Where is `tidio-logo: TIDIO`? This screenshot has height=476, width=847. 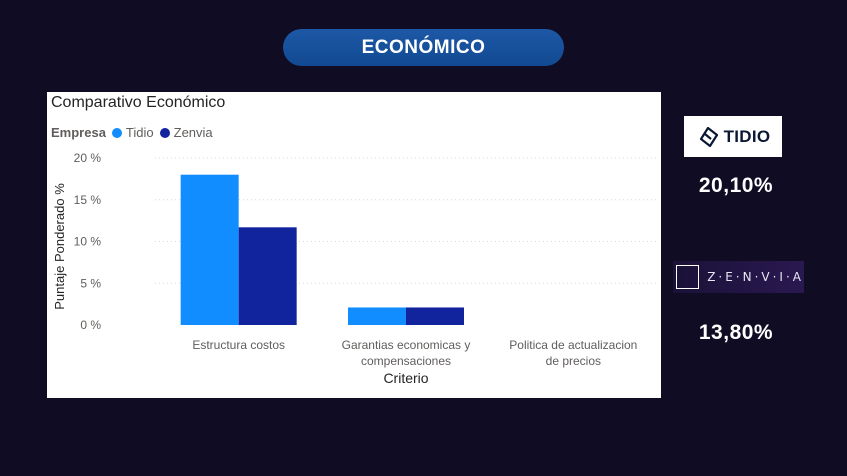 tidio-logo: TIDIO is located at coordinates (733, 136).